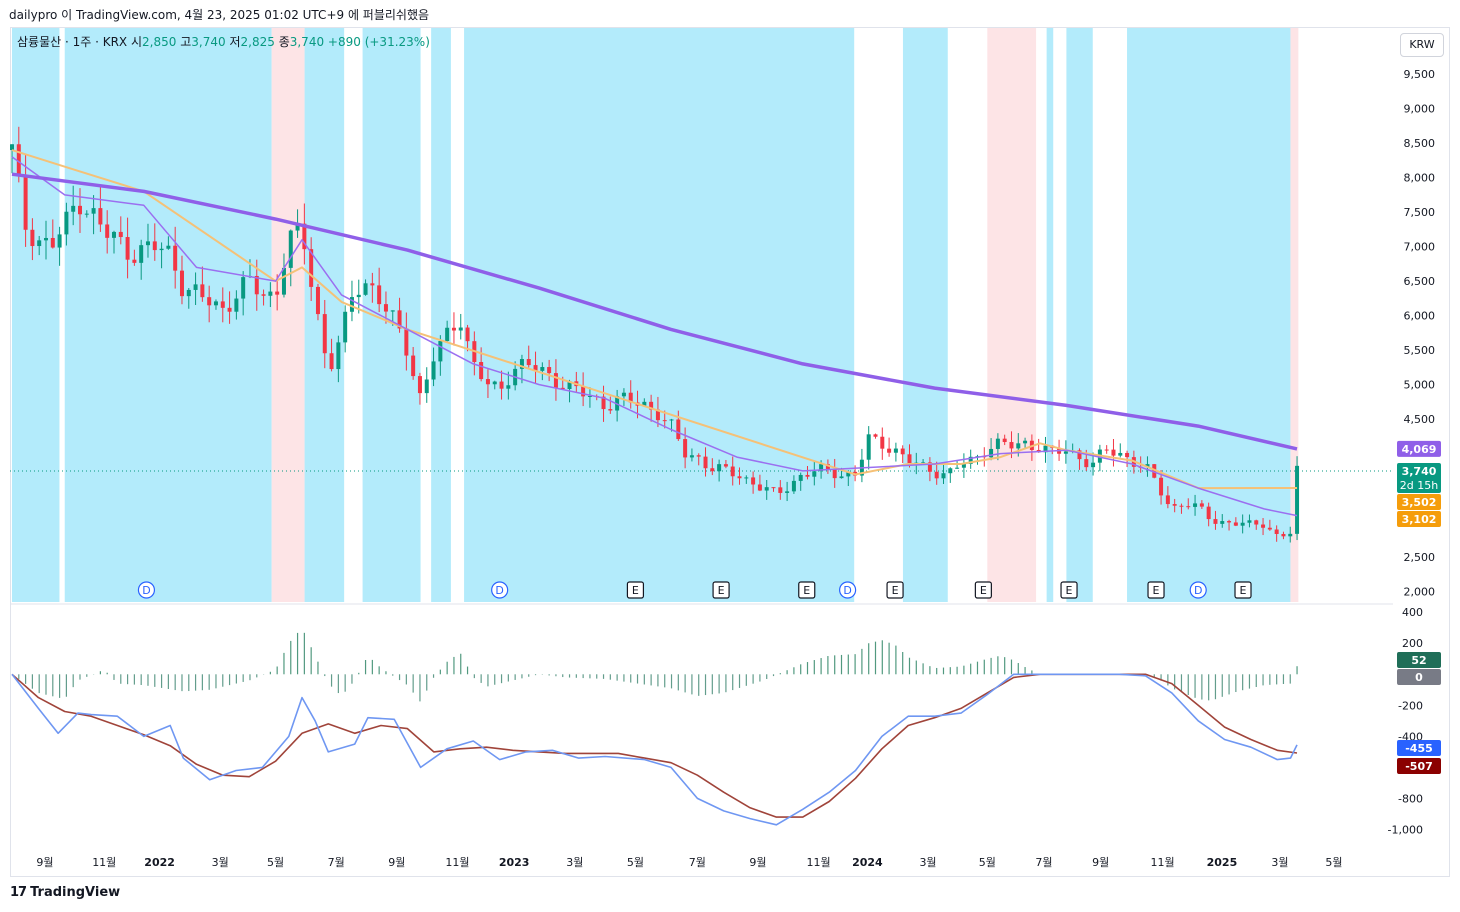 This screenshot has width=1460, height=912. What do you see at coordinates (275, 862) in the screenshot?
I see `time-tick-label: 5월` at bounding box center [275, 862].